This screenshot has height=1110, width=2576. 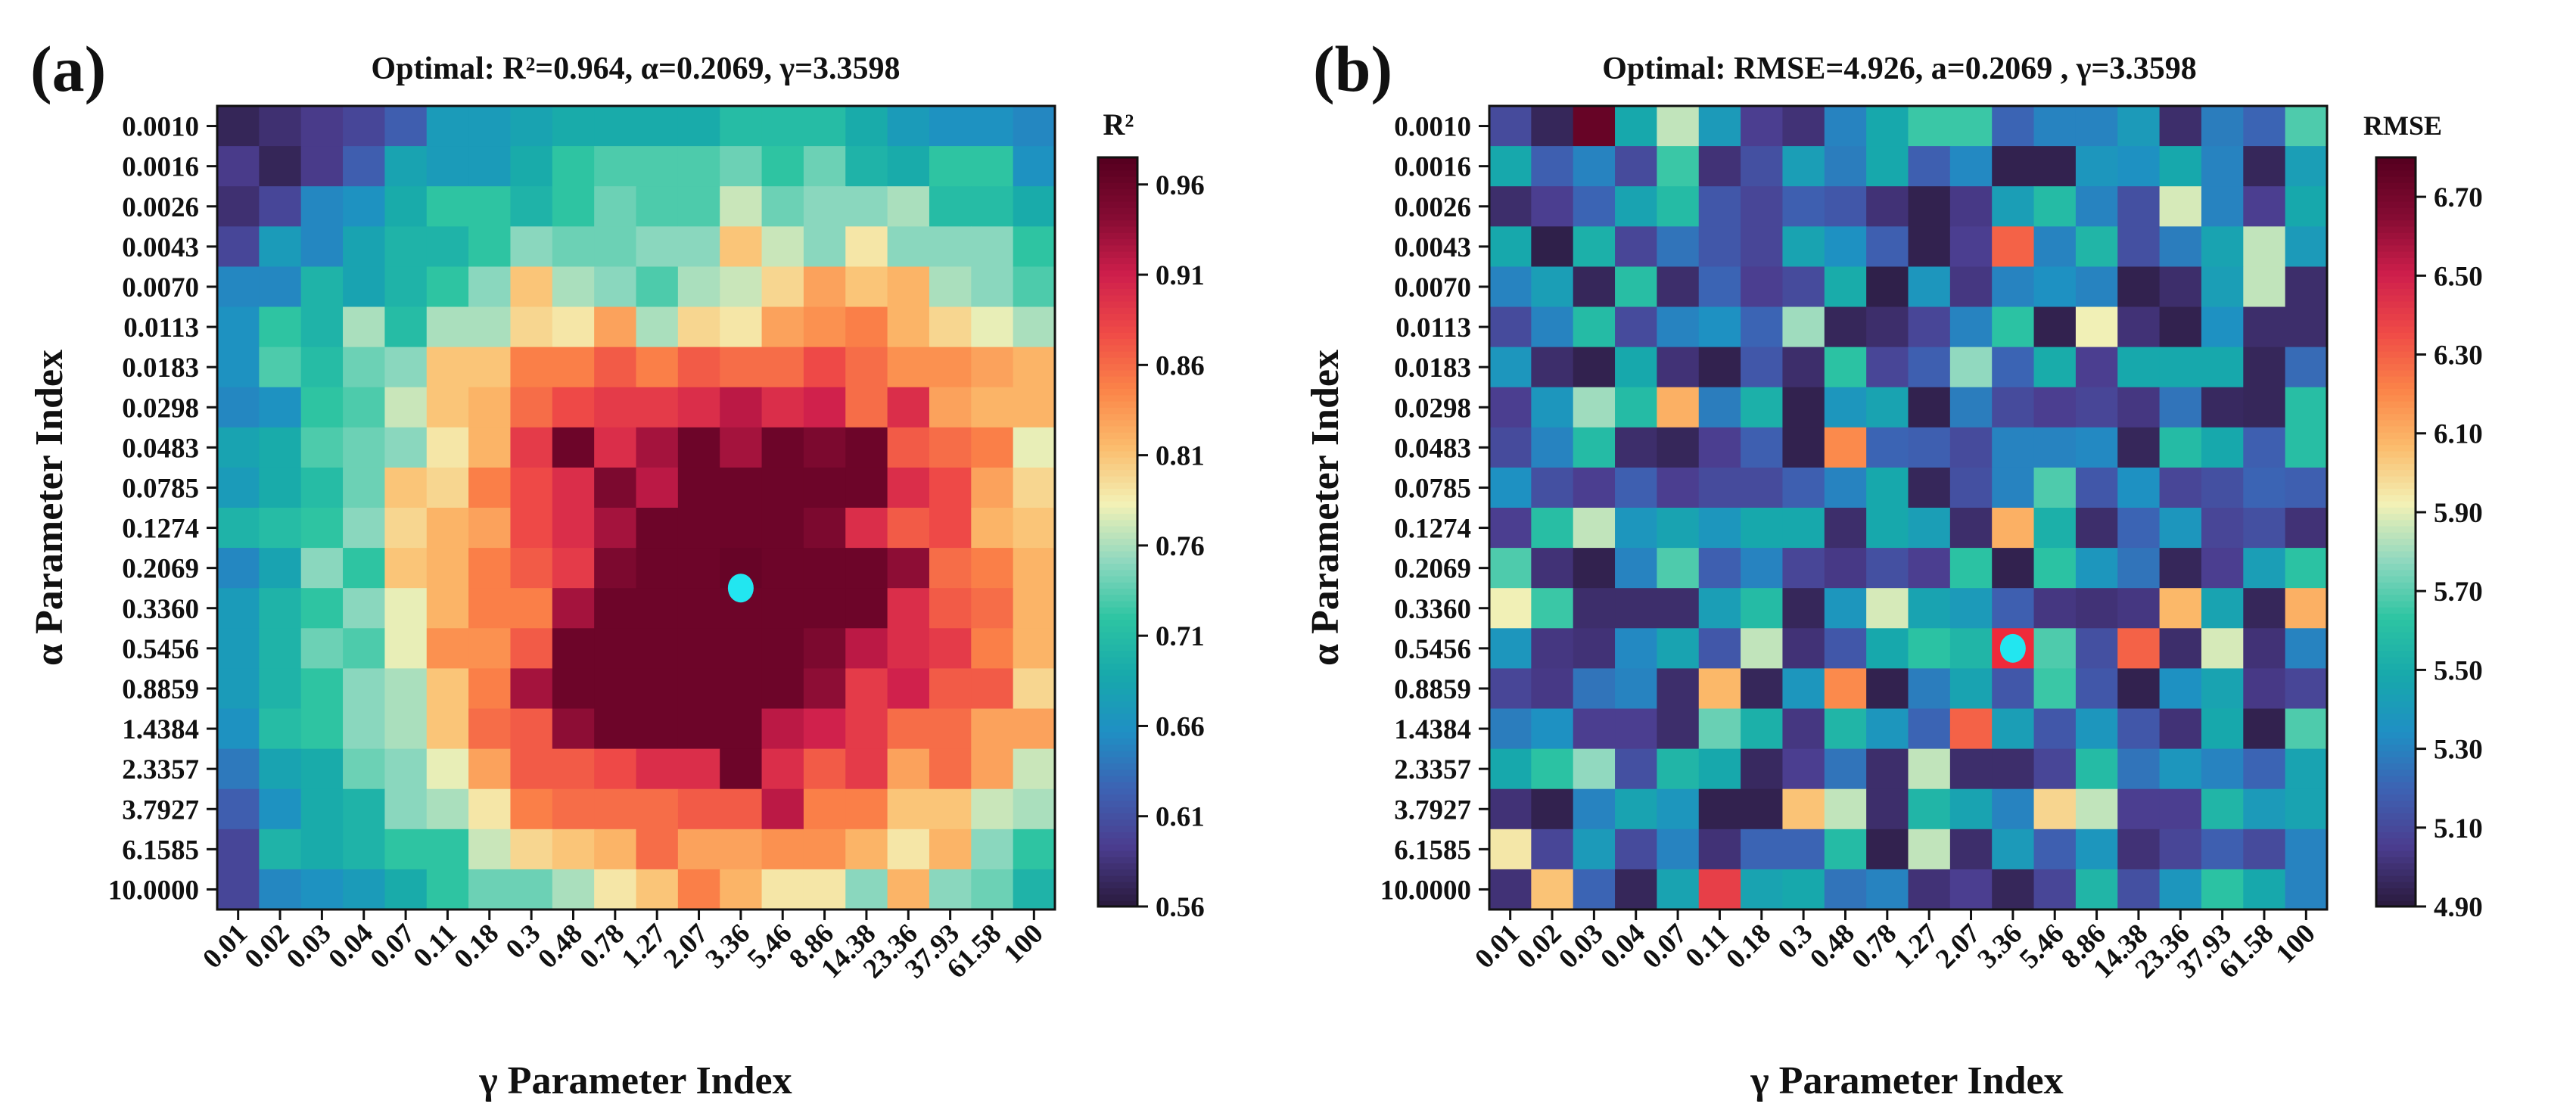 I want to click on y-tick-label: 0.0113, so click(x=161, y=328).